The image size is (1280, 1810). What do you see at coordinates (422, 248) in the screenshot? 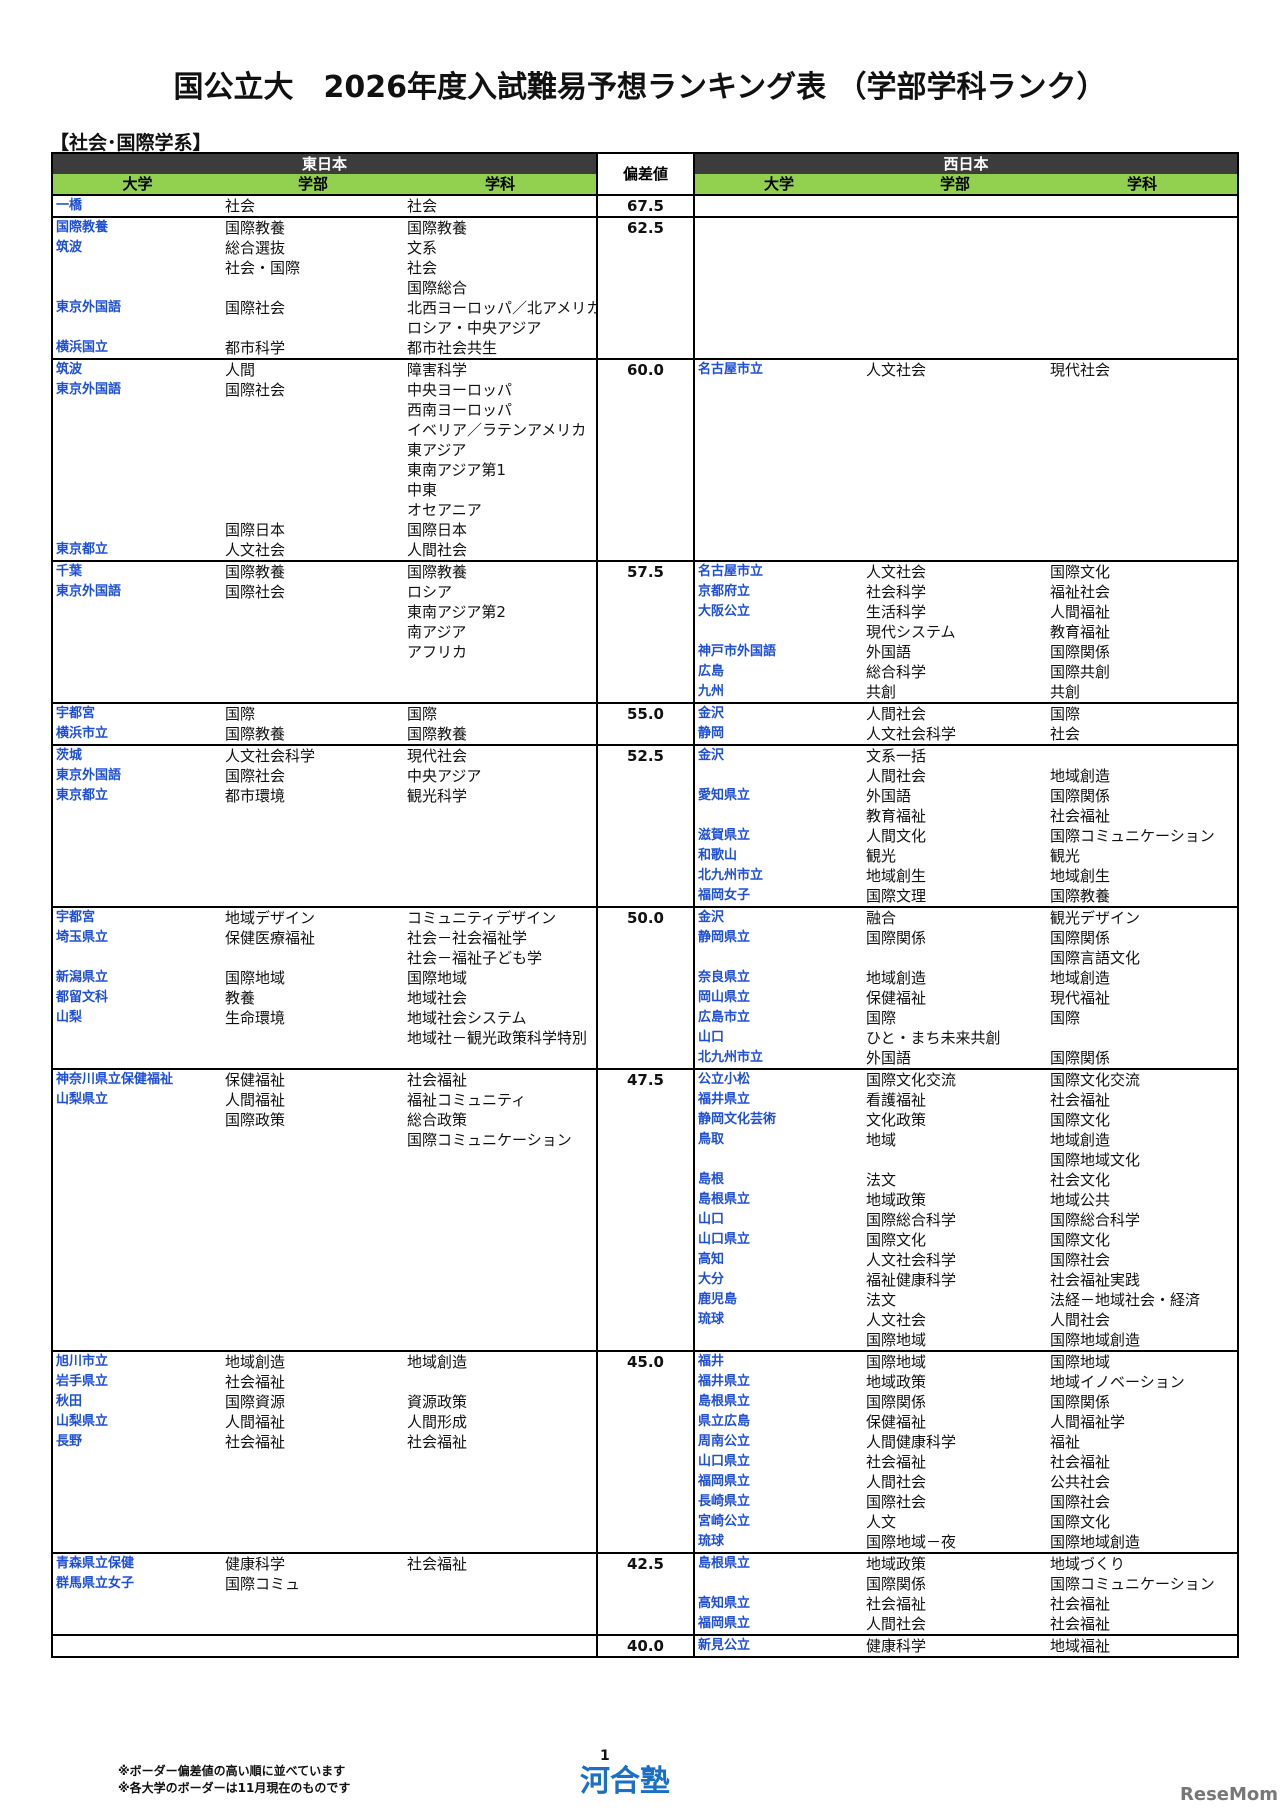
I see `department: 文系` at bounding box center [422, 248].